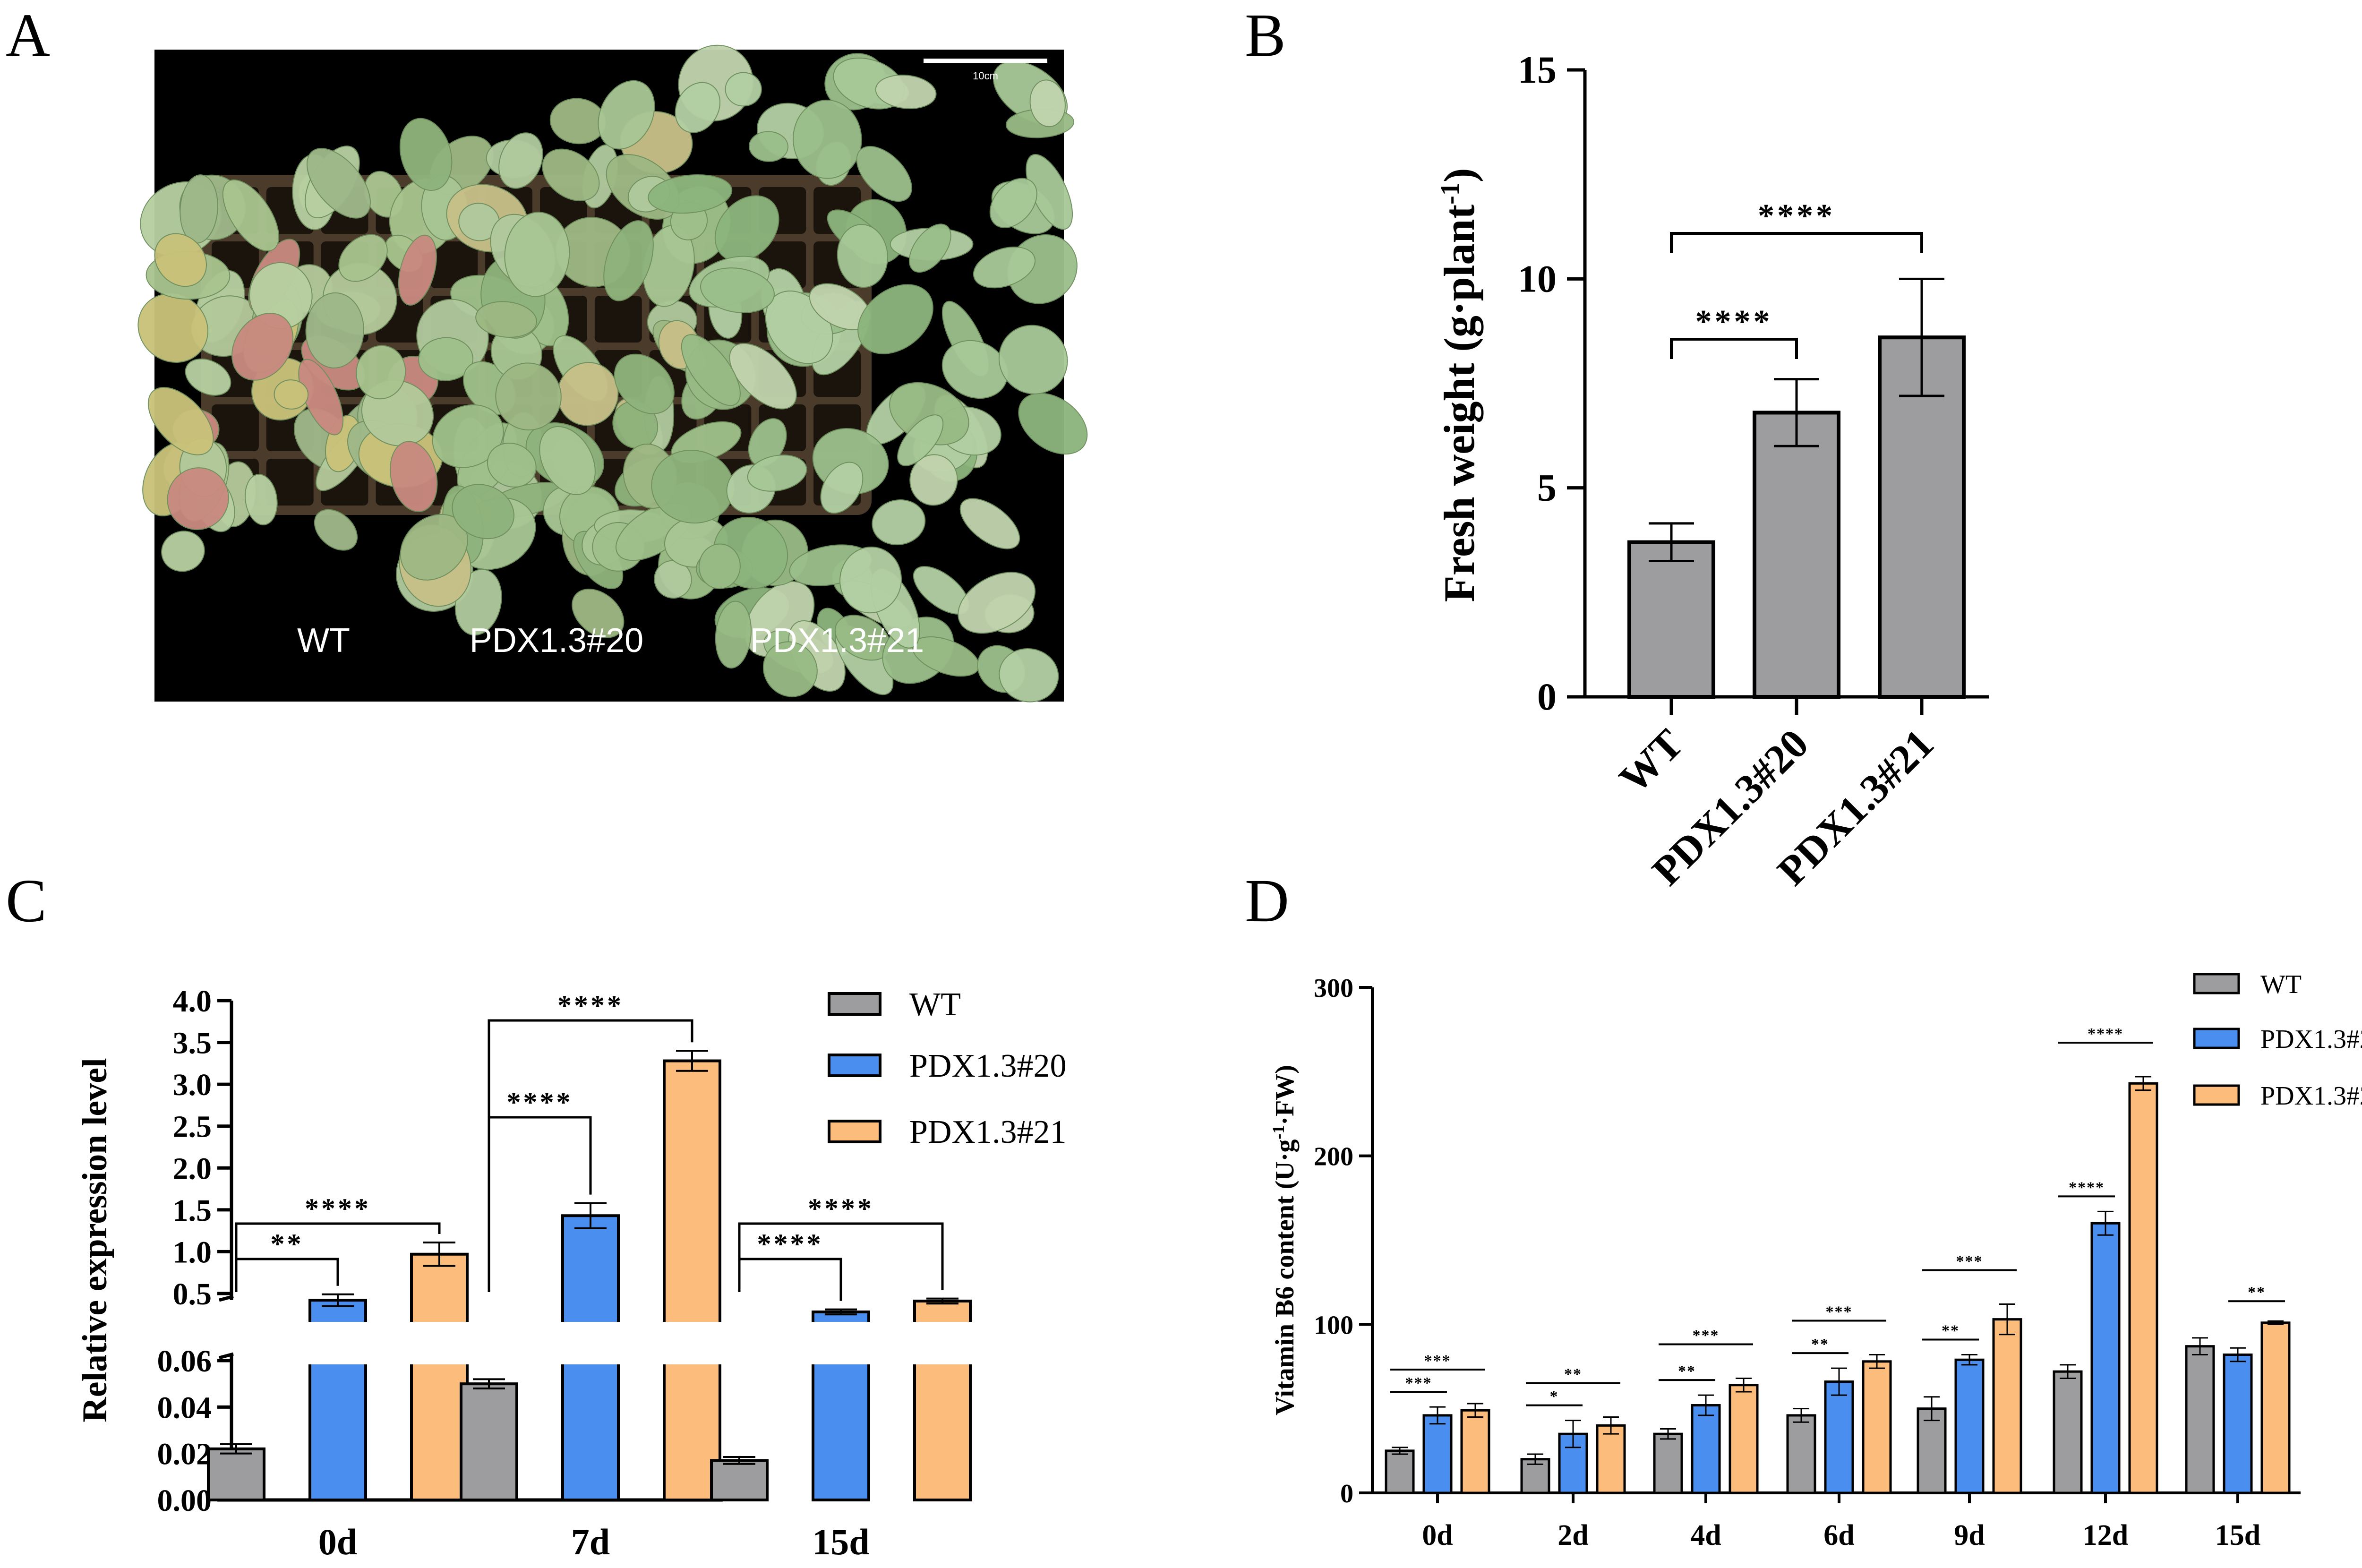 This screenshot has height=1568, width=2362. I want to click on legend-label: WT, so click(935, 1004).